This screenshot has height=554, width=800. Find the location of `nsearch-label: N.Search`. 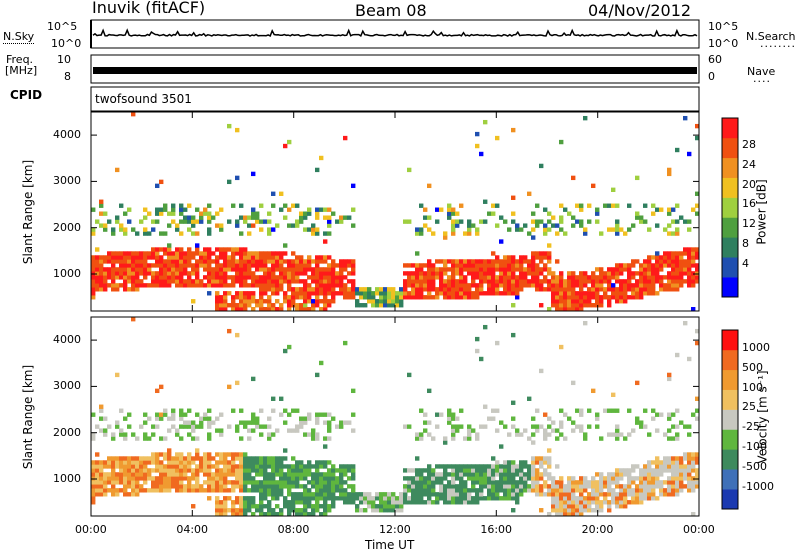

nsearch-label: N.Search is located at coordinates (771, 36).